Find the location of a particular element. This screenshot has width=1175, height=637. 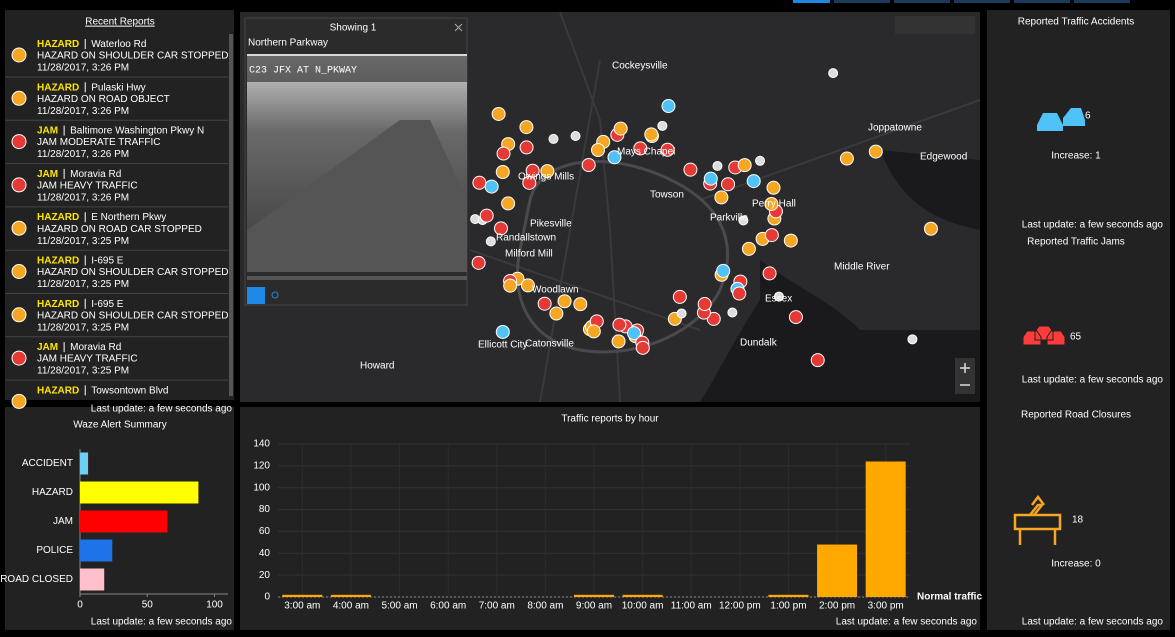

y-tick-label: 0 is located at coordinates (267, 597).